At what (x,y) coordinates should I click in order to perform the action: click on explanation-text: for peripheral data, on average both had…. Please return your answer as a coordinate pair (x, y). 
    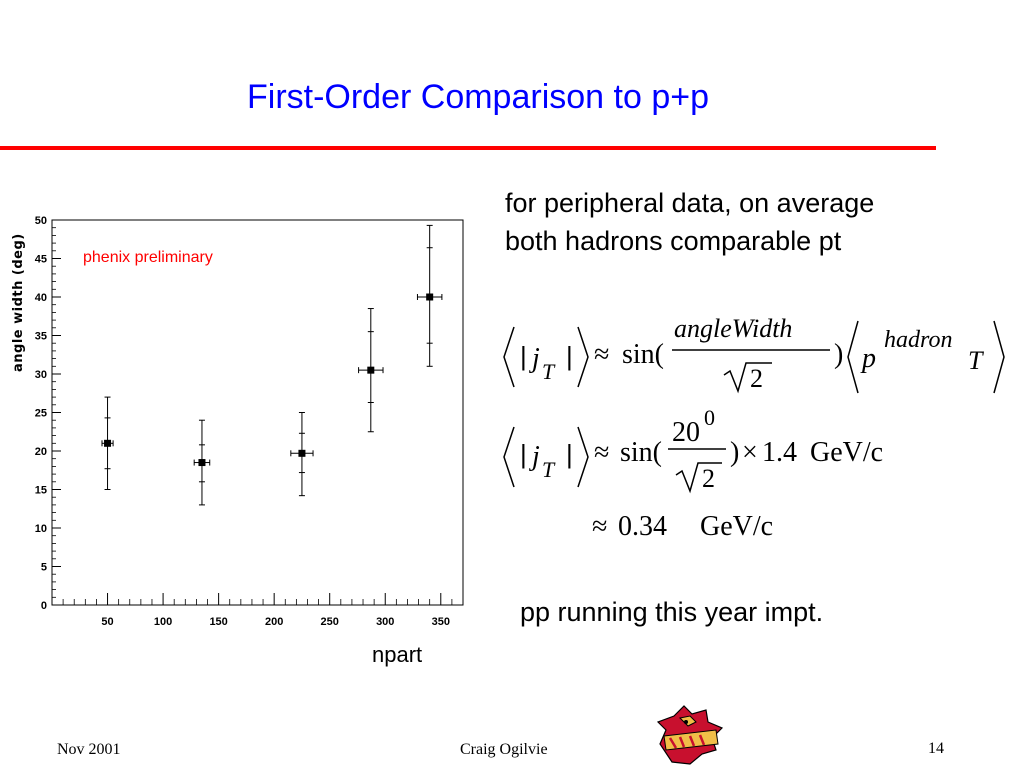
    Looking at the image, I should click on (689, 222).